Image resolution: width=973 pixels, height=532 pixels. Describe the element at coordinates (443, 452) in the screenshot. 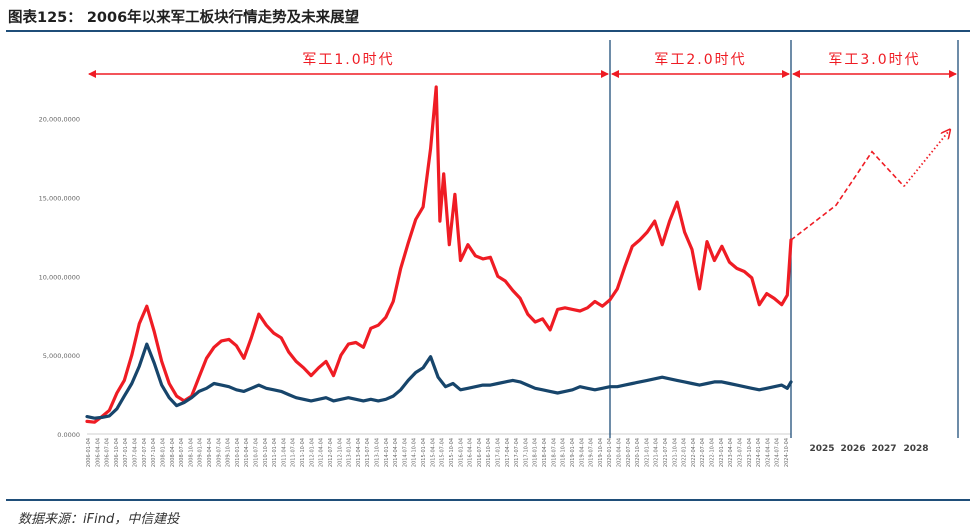

I see `x-tick-label: 2015-07-04` at that location.